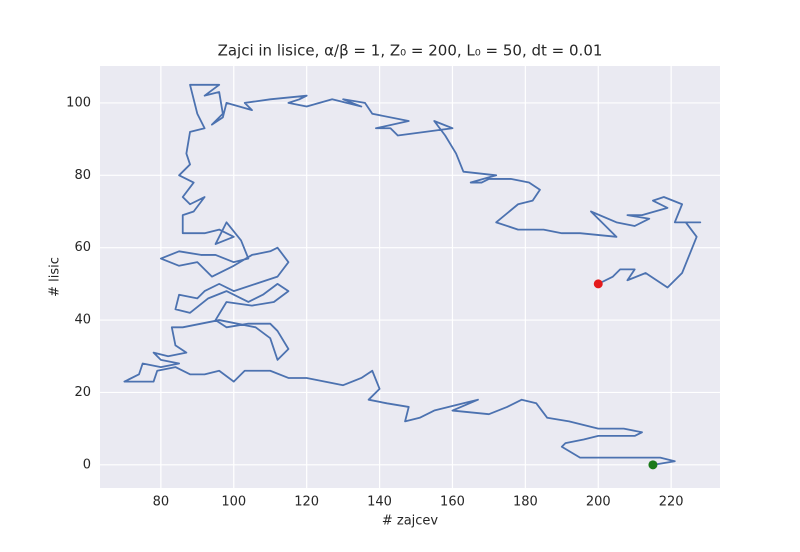 The height and width of the screenshot is (552, 800). I want to click on end-point, so click(653, 465).